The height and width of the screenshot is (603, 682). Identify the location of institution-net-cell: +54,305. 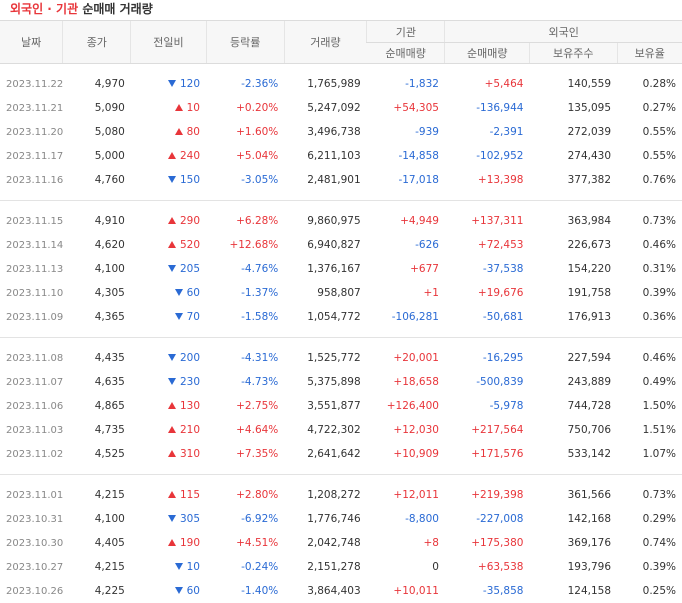
(406, 108).